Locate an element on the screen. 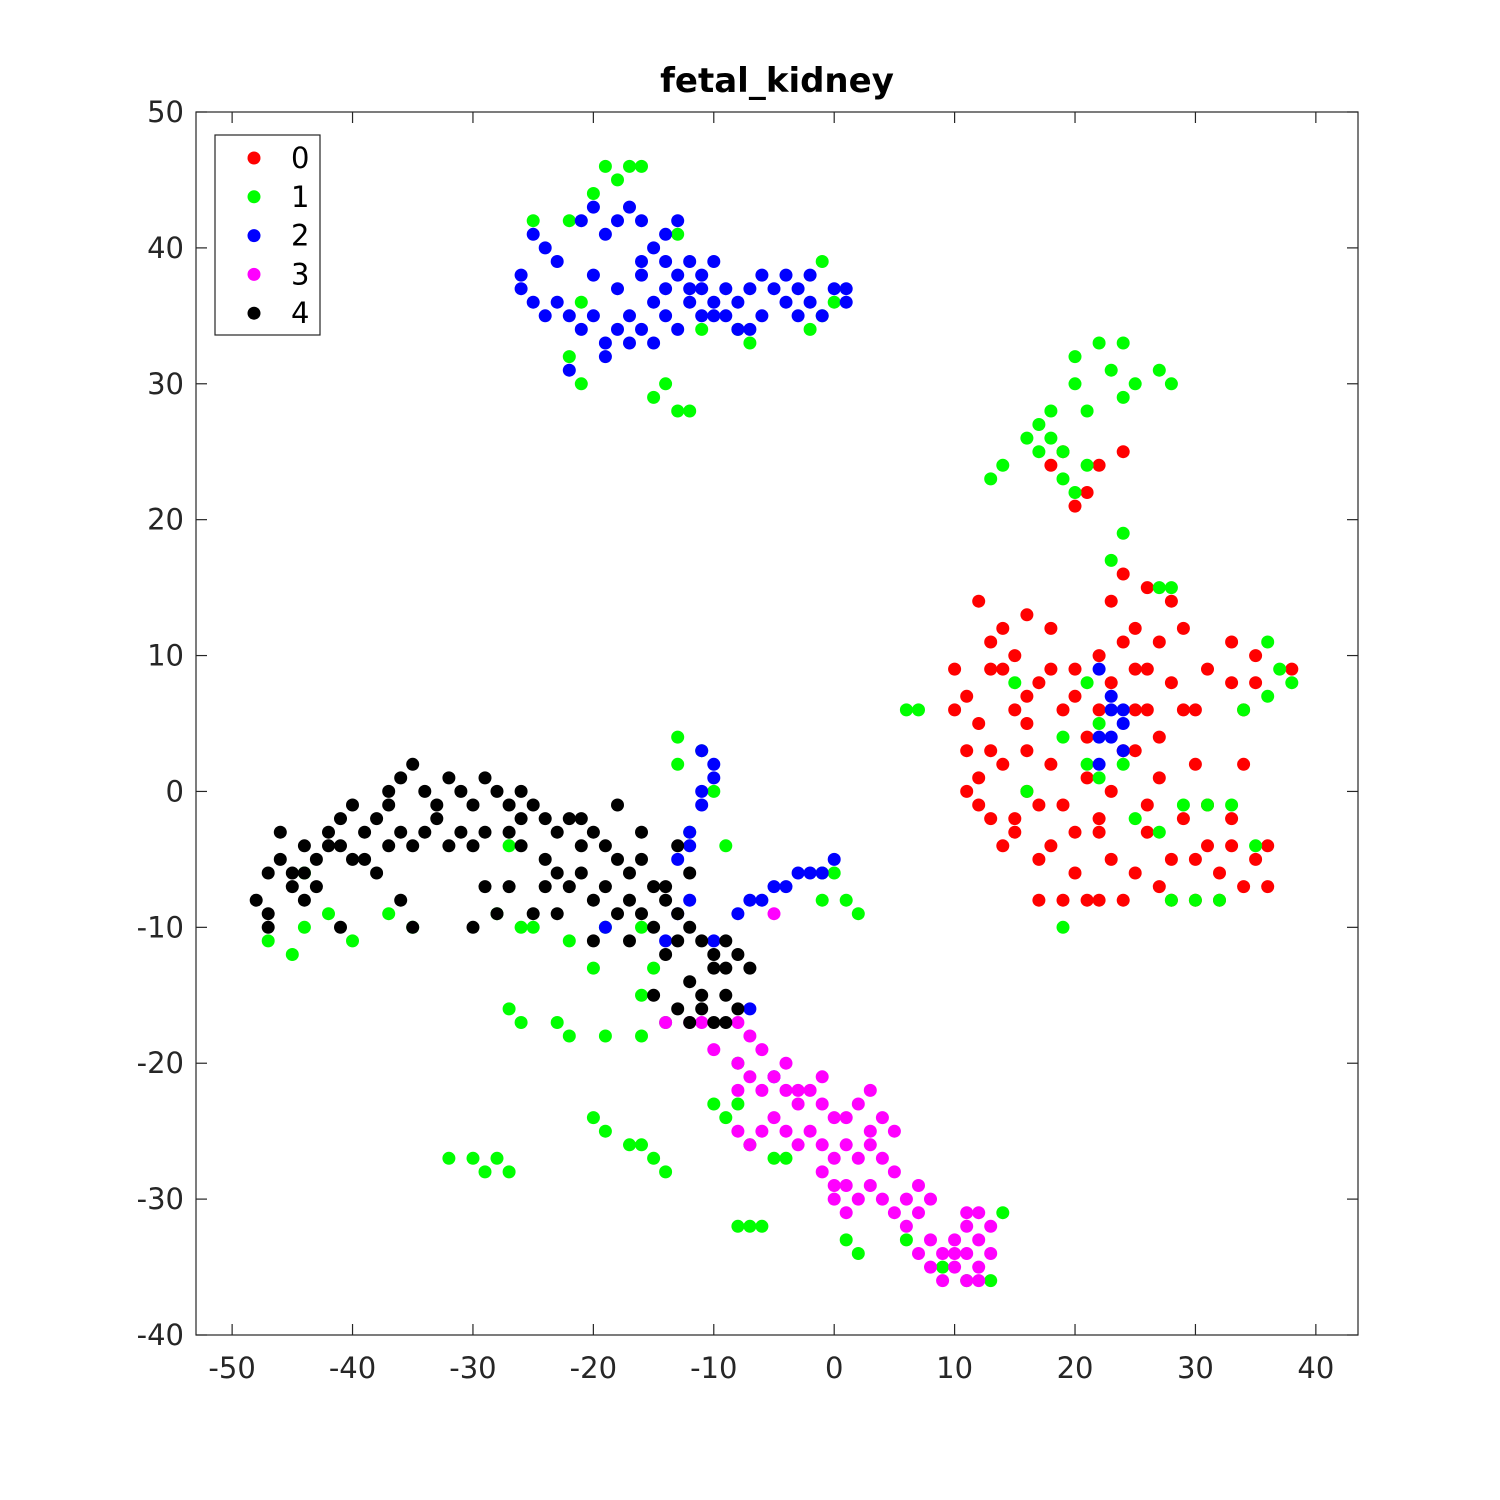  x-tick-label: -40 is located at coordinates (352, 1368).